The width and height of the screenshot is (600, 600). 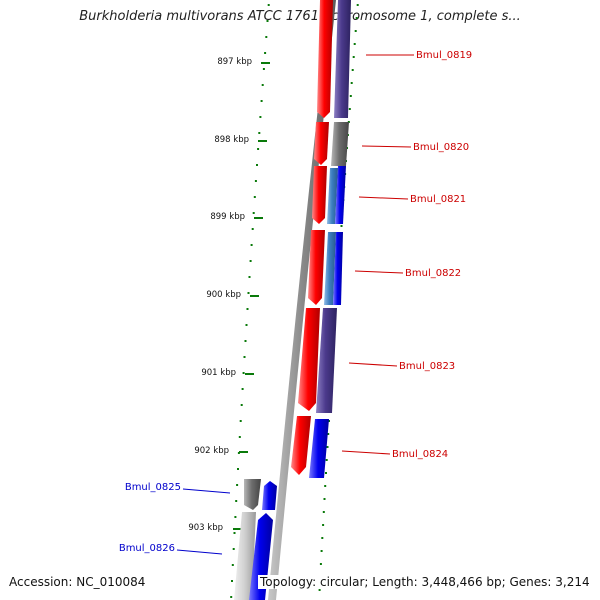 What do you see at coordinates (438, 199) in the screenshot?
I see `gene-label-bmul-0821: Bmul_0821` at bounding box center [438, 199].